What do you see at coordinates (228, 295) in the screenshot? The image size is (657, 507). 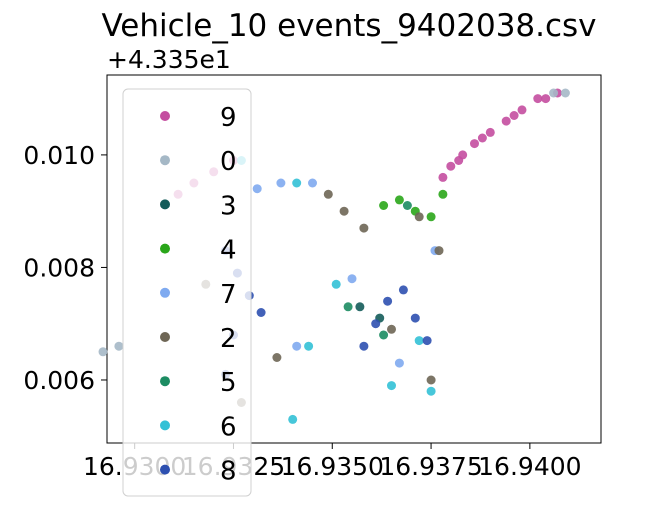 I see `legend-label-7: 7` at bounding box center [228, 295].